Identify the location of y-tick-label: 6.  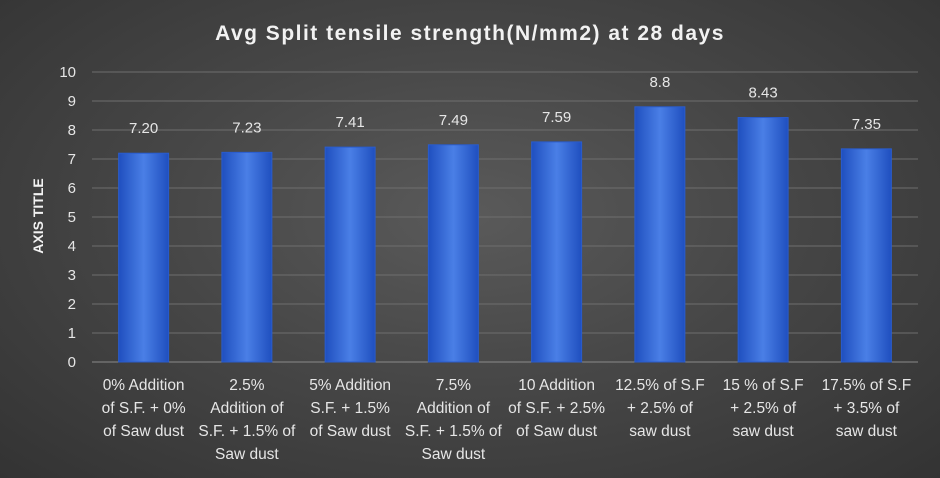
(72, 188).